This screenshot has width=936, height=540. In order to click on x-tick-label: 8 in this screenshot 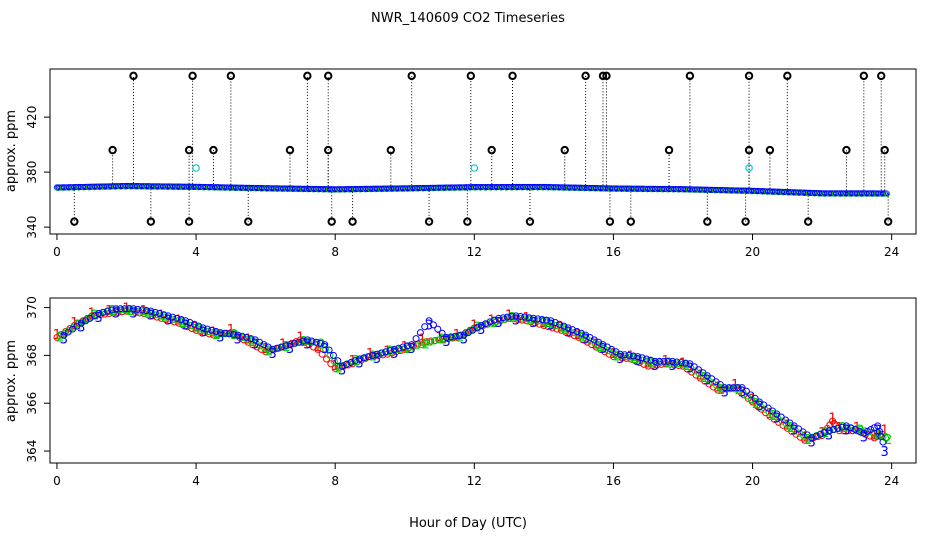, I will do `click(335, 481)`.